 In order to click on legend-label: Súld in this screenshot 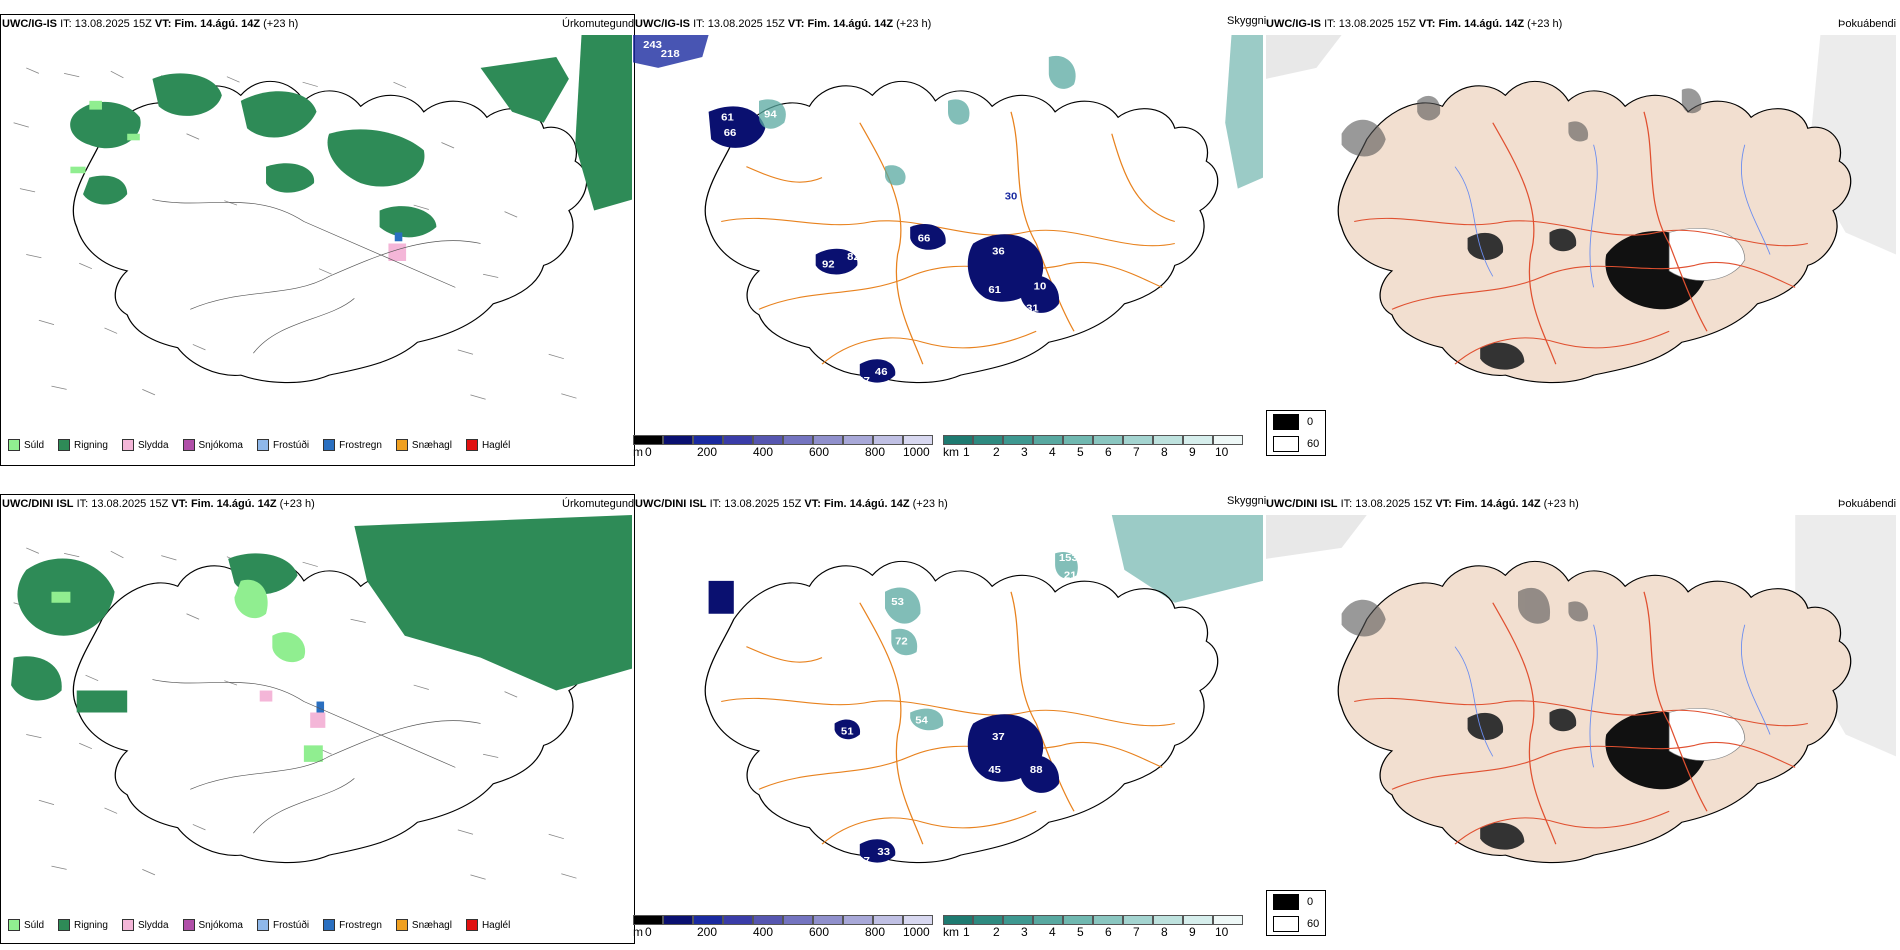, I will do `click(34, 925)`.